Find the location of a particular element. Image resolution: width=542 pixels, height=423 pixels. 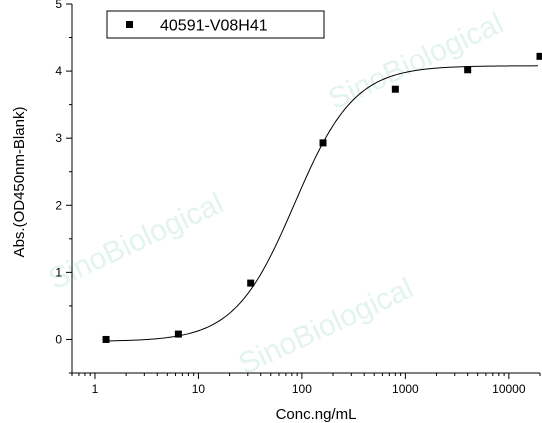

y-axis-title: Abs.(OD450nm-Blank) is located at coordinates (19, 182).